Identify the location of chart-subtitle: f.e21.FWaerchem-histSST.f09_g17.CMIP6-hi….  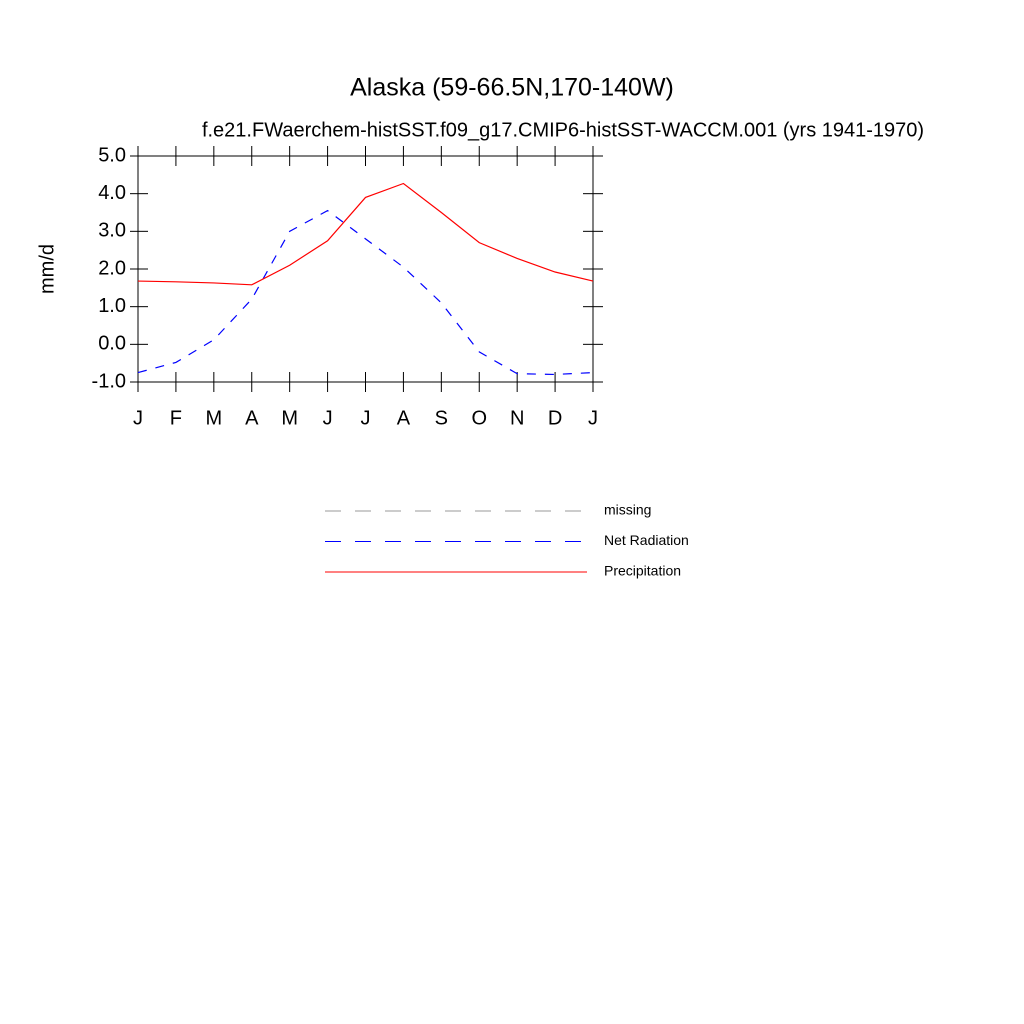
(563, 130).